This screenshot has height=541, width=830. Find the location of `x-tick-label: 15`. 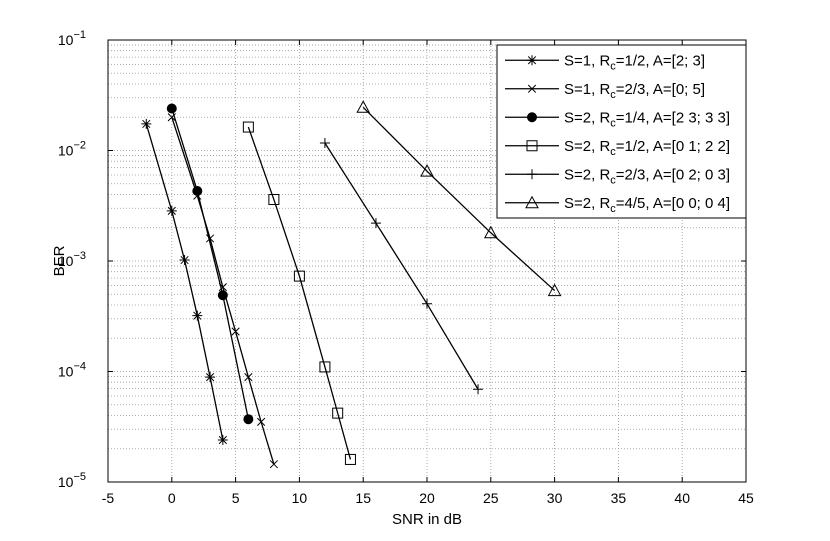

x-tick-label: 15 is located at coordinates (363, 498).